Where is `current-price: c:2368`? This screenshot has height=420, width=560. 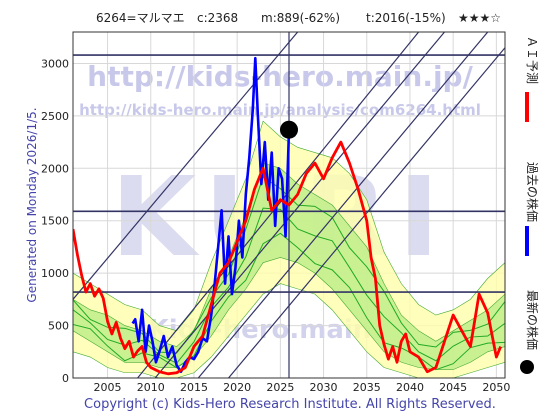
current-price: c:2368 is located at coordinates (217, 18).